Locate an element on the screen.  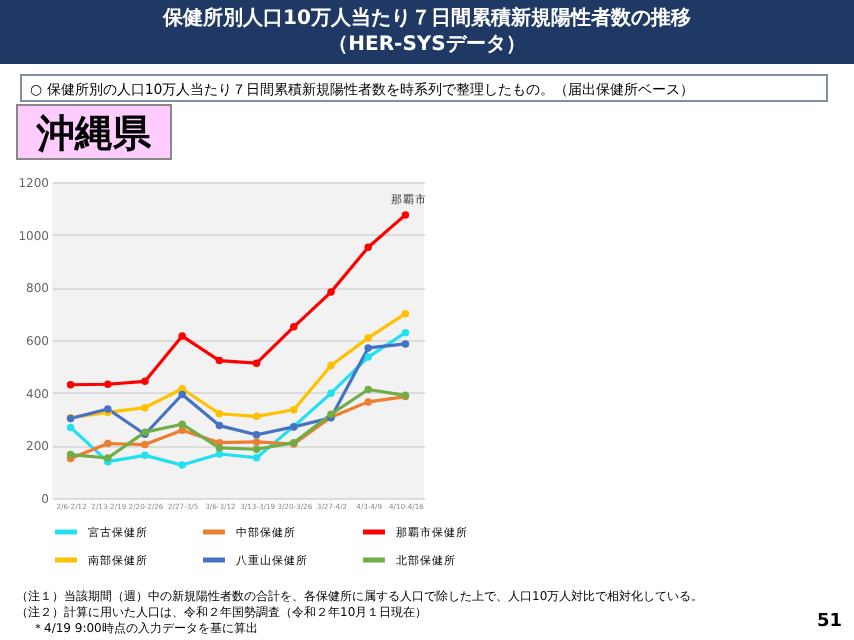
text: 沖縄県 is located at coordinates (94, 132).